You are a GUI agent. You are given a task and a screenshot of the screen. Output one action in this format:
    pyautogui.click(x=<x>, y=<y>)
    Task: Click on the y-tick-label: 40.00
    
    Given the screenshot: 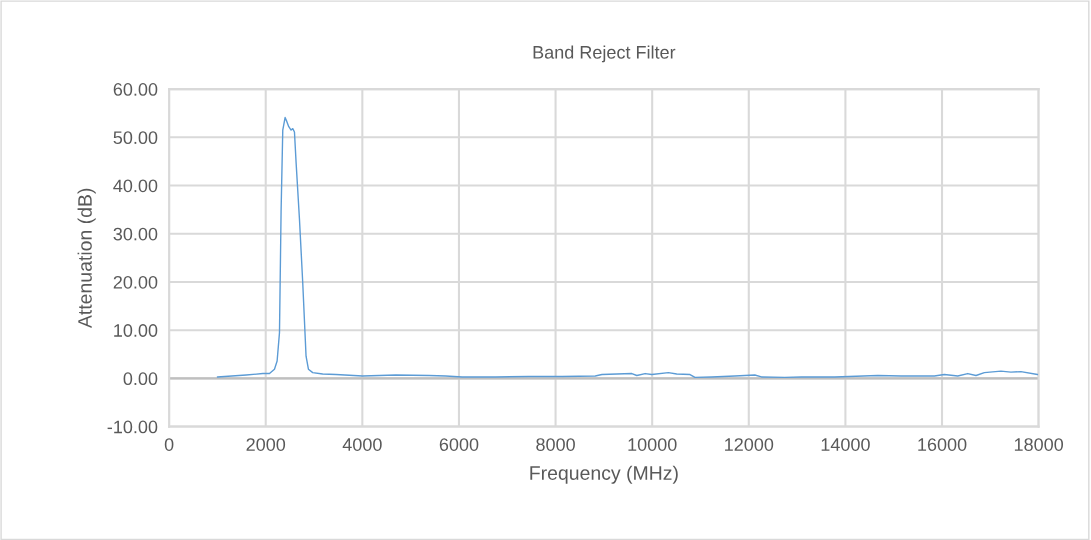 What is the action you would take?
    pyautogui.click(x=135, y=186)
    